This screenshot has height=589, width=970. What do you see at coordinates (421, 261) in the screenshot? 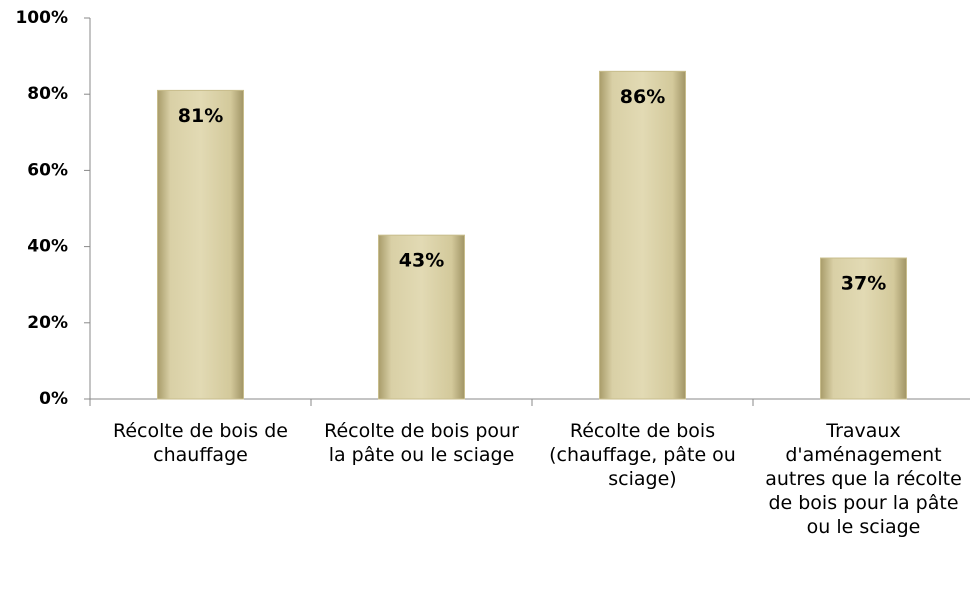
I see `data-label: 43%` at bounding box center [421, 261].